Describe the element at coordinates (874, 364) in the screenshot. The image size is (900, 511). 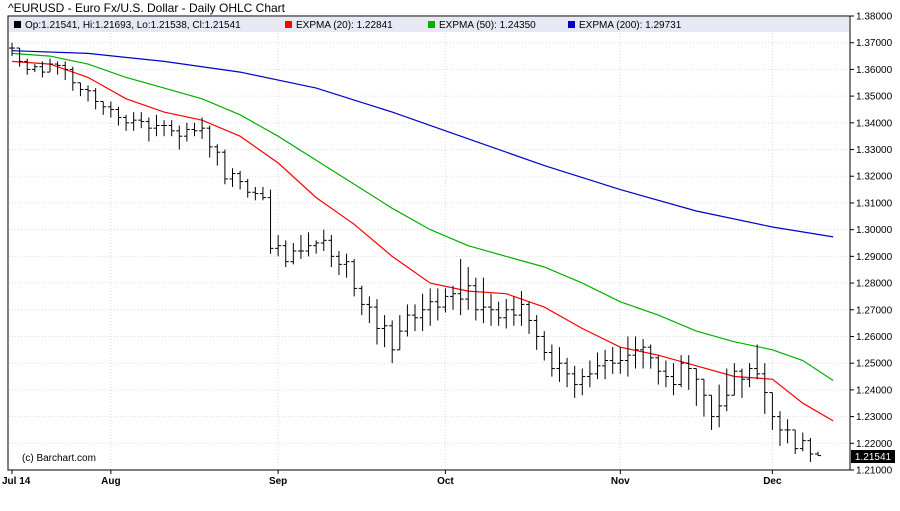
I see `y-tick-label: 1.25000` at that location.